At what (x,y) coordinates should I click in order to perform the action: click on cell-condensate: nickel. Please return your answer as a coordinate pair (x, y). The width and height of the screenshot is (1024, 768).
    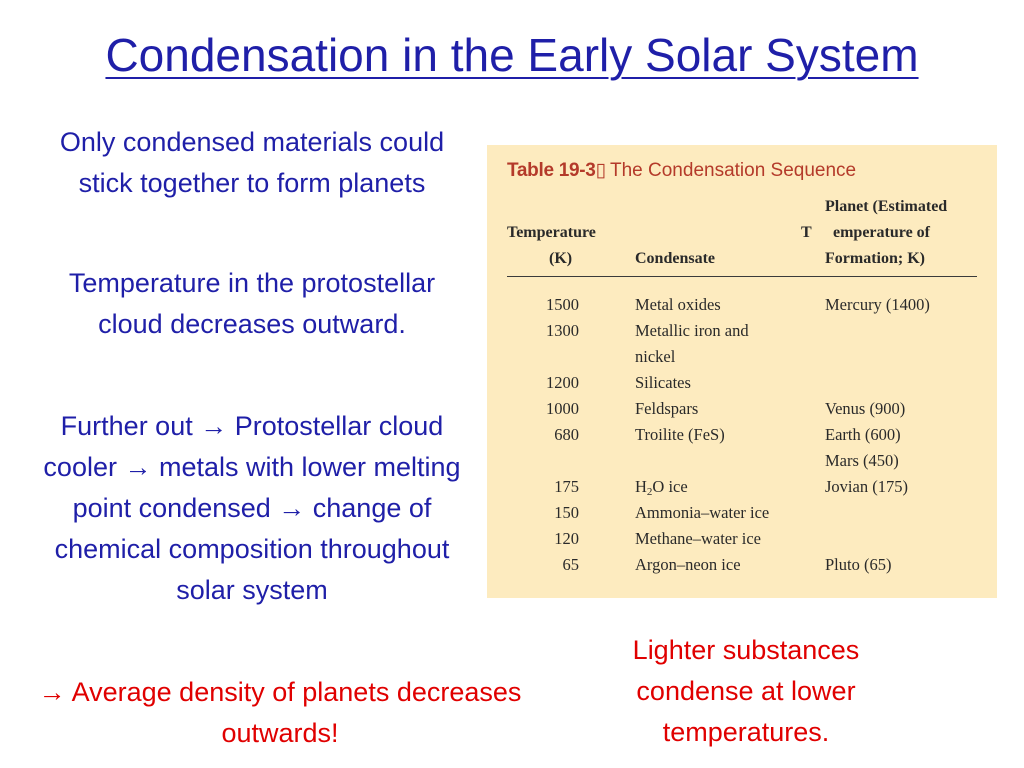
    Looking at the image, I should click on (655, 356).